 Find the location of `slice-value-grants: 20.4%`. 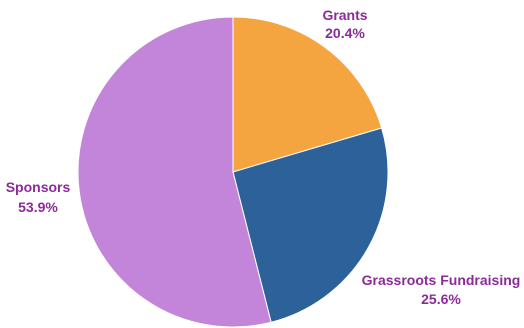

slice-value-grants: 20.4% is located at coordinates (345, 33).